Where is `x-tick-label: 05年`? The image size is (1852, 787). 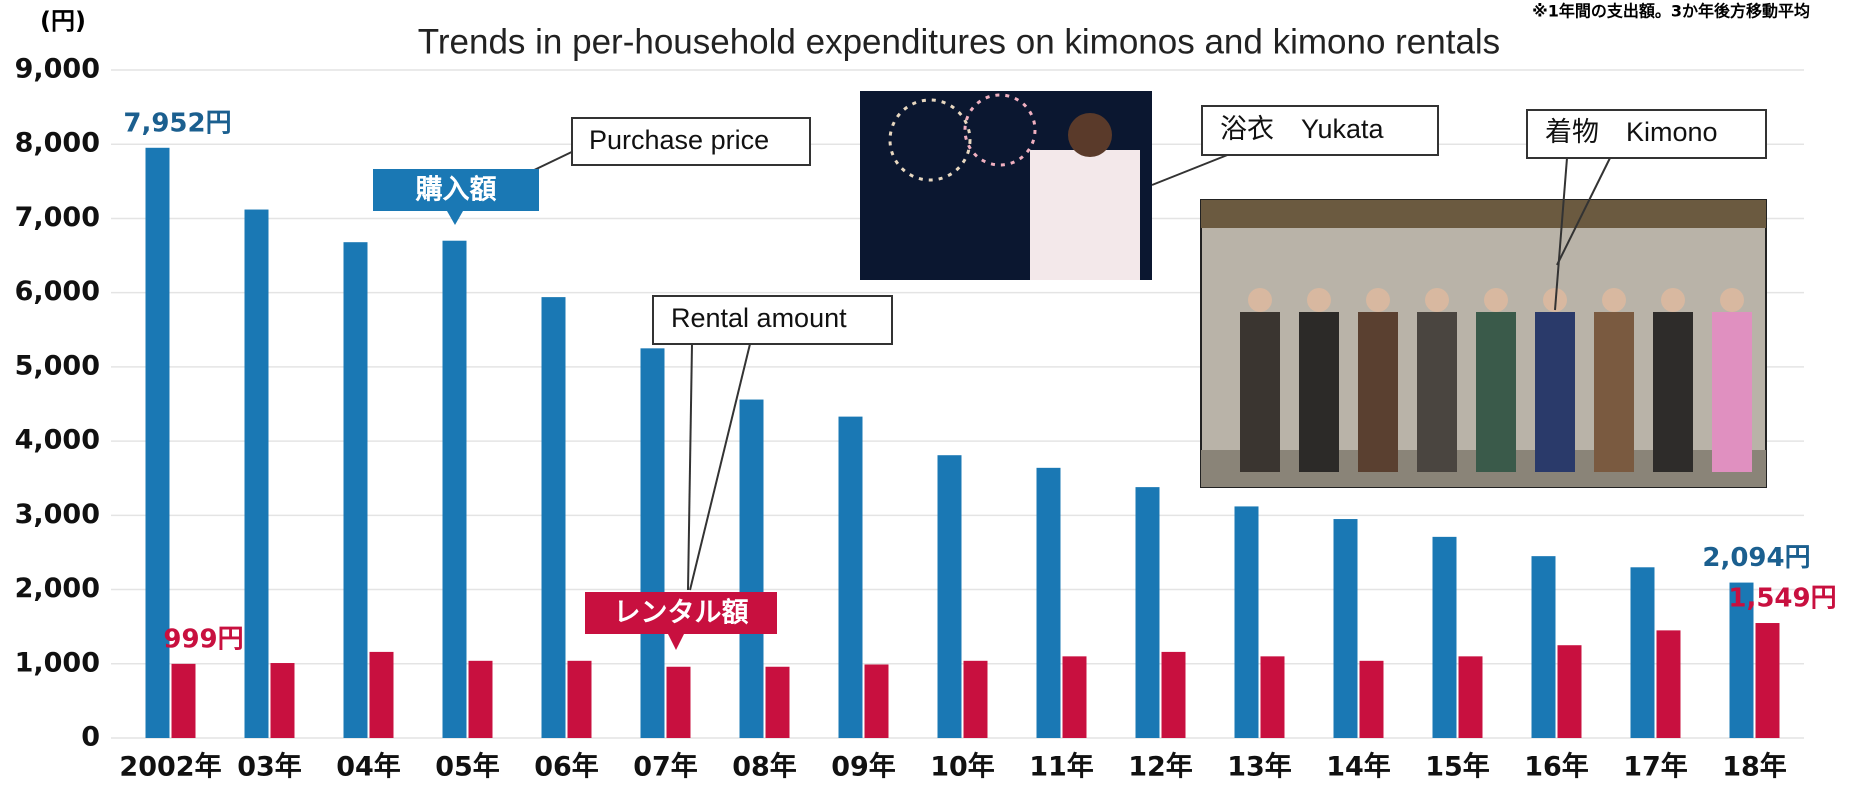 x-tick-label: 05年 is located at coordinates (467, 767).